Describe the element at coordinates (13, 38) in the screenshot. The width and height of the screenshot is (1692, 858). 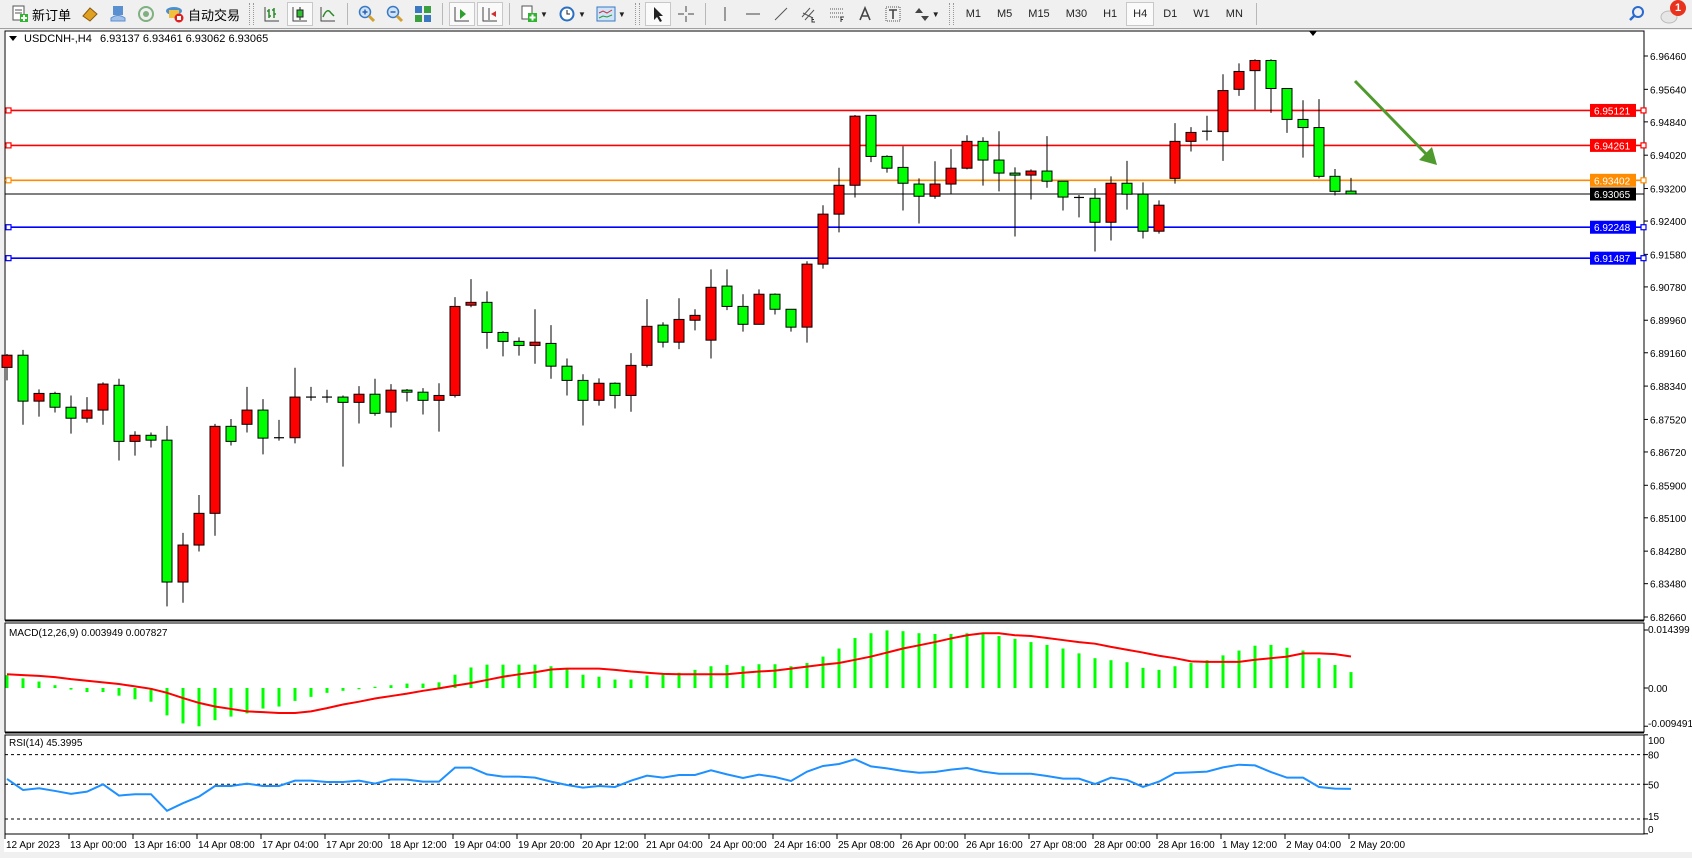
I see `collapse-triangle-icon` at that location.